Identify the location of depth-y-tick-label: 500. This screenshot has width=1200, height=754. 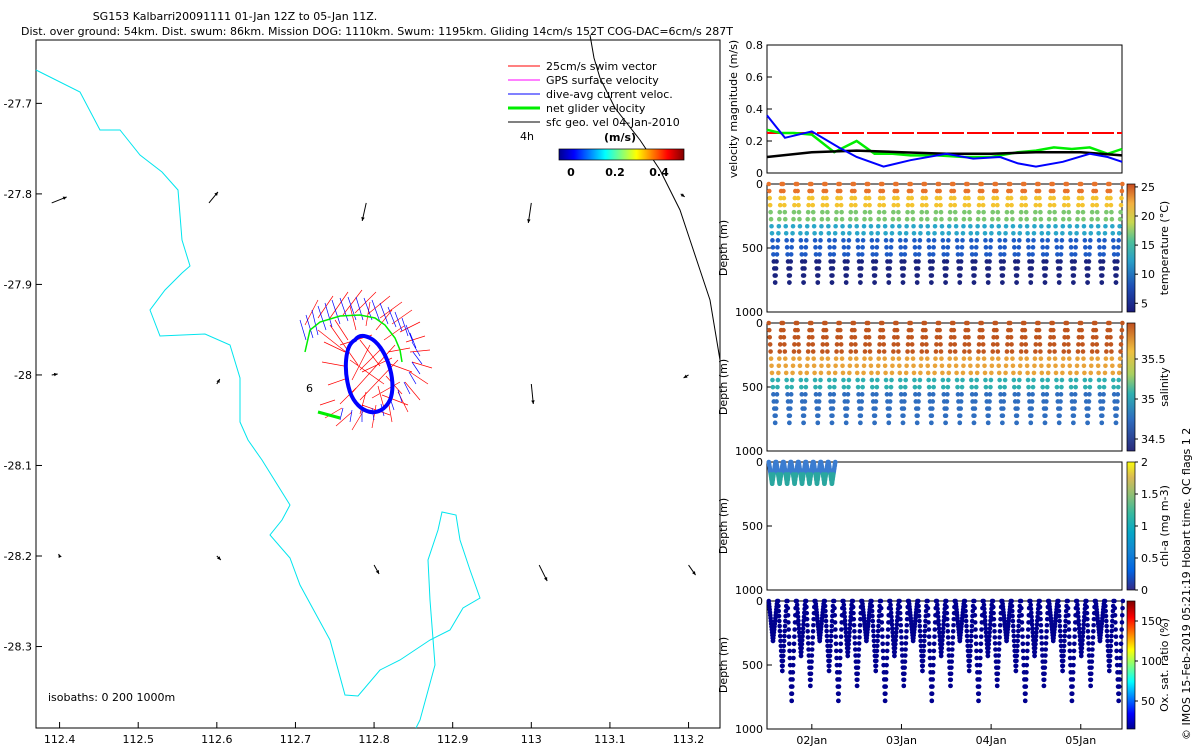
(752, 526).